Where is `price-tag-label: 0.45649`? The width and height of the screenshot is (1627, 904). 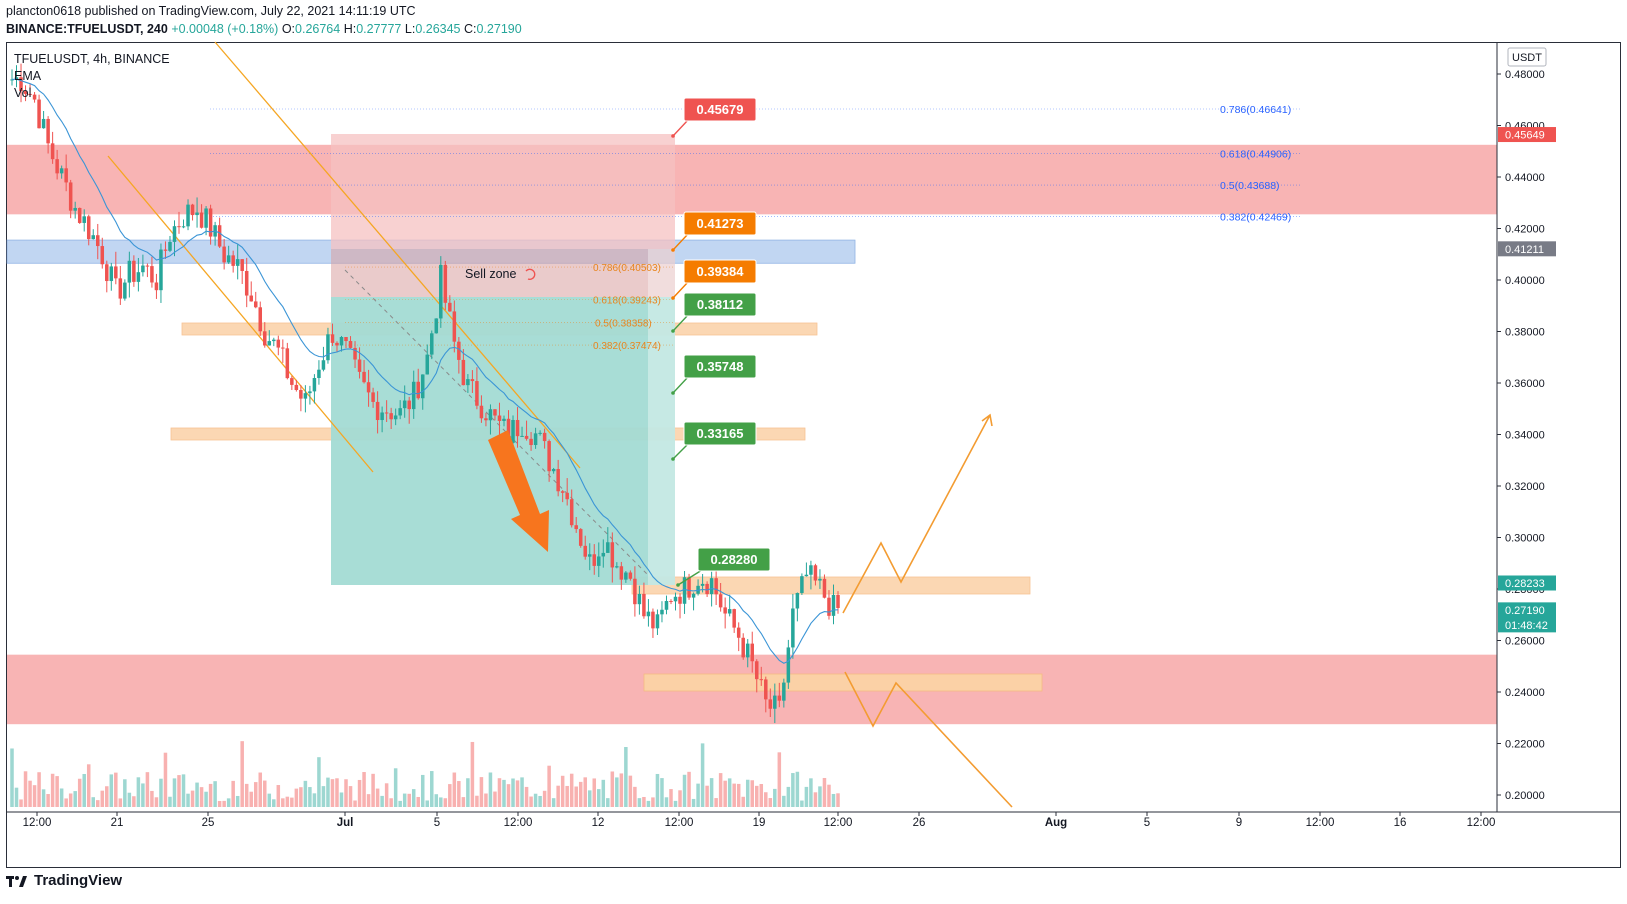 price-tag-label: 0.45649 is located at coordinates (1525, 136).